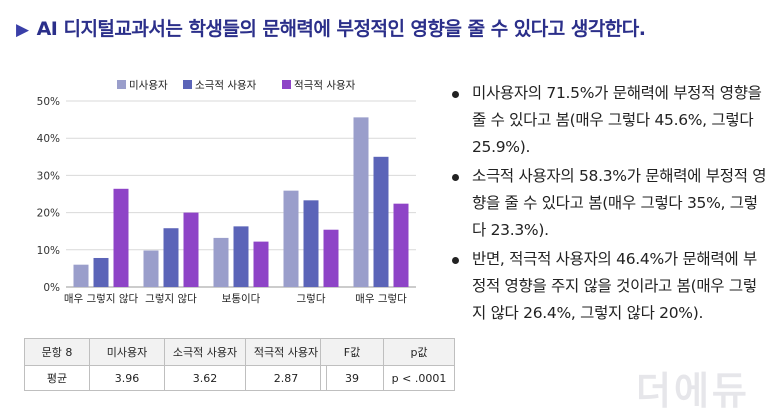 The image size is (780, 415). I want to click on x-tick-label: 그렇다, so click(311, 298).